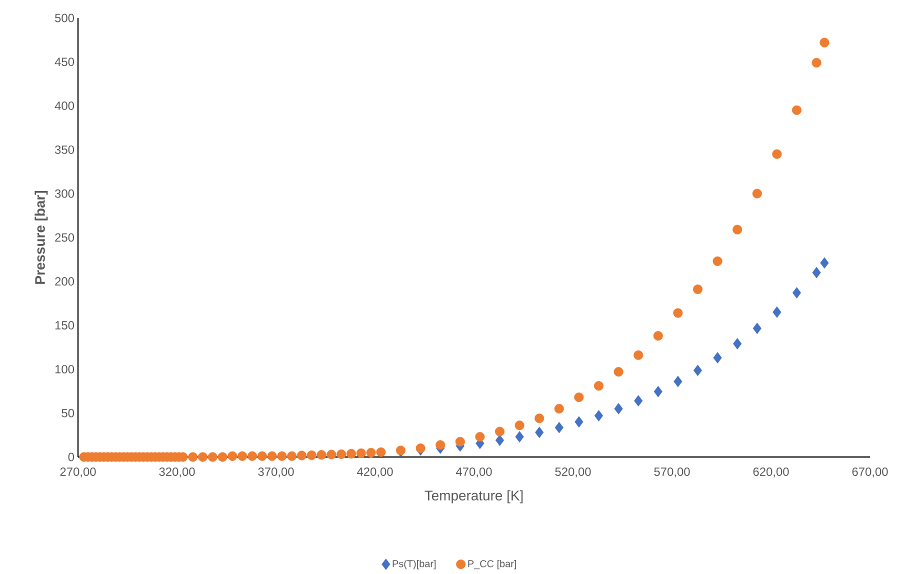 This screenshot has height=574, width=902. I want to click on x-tick-label: 620,00, so click(771, 473).